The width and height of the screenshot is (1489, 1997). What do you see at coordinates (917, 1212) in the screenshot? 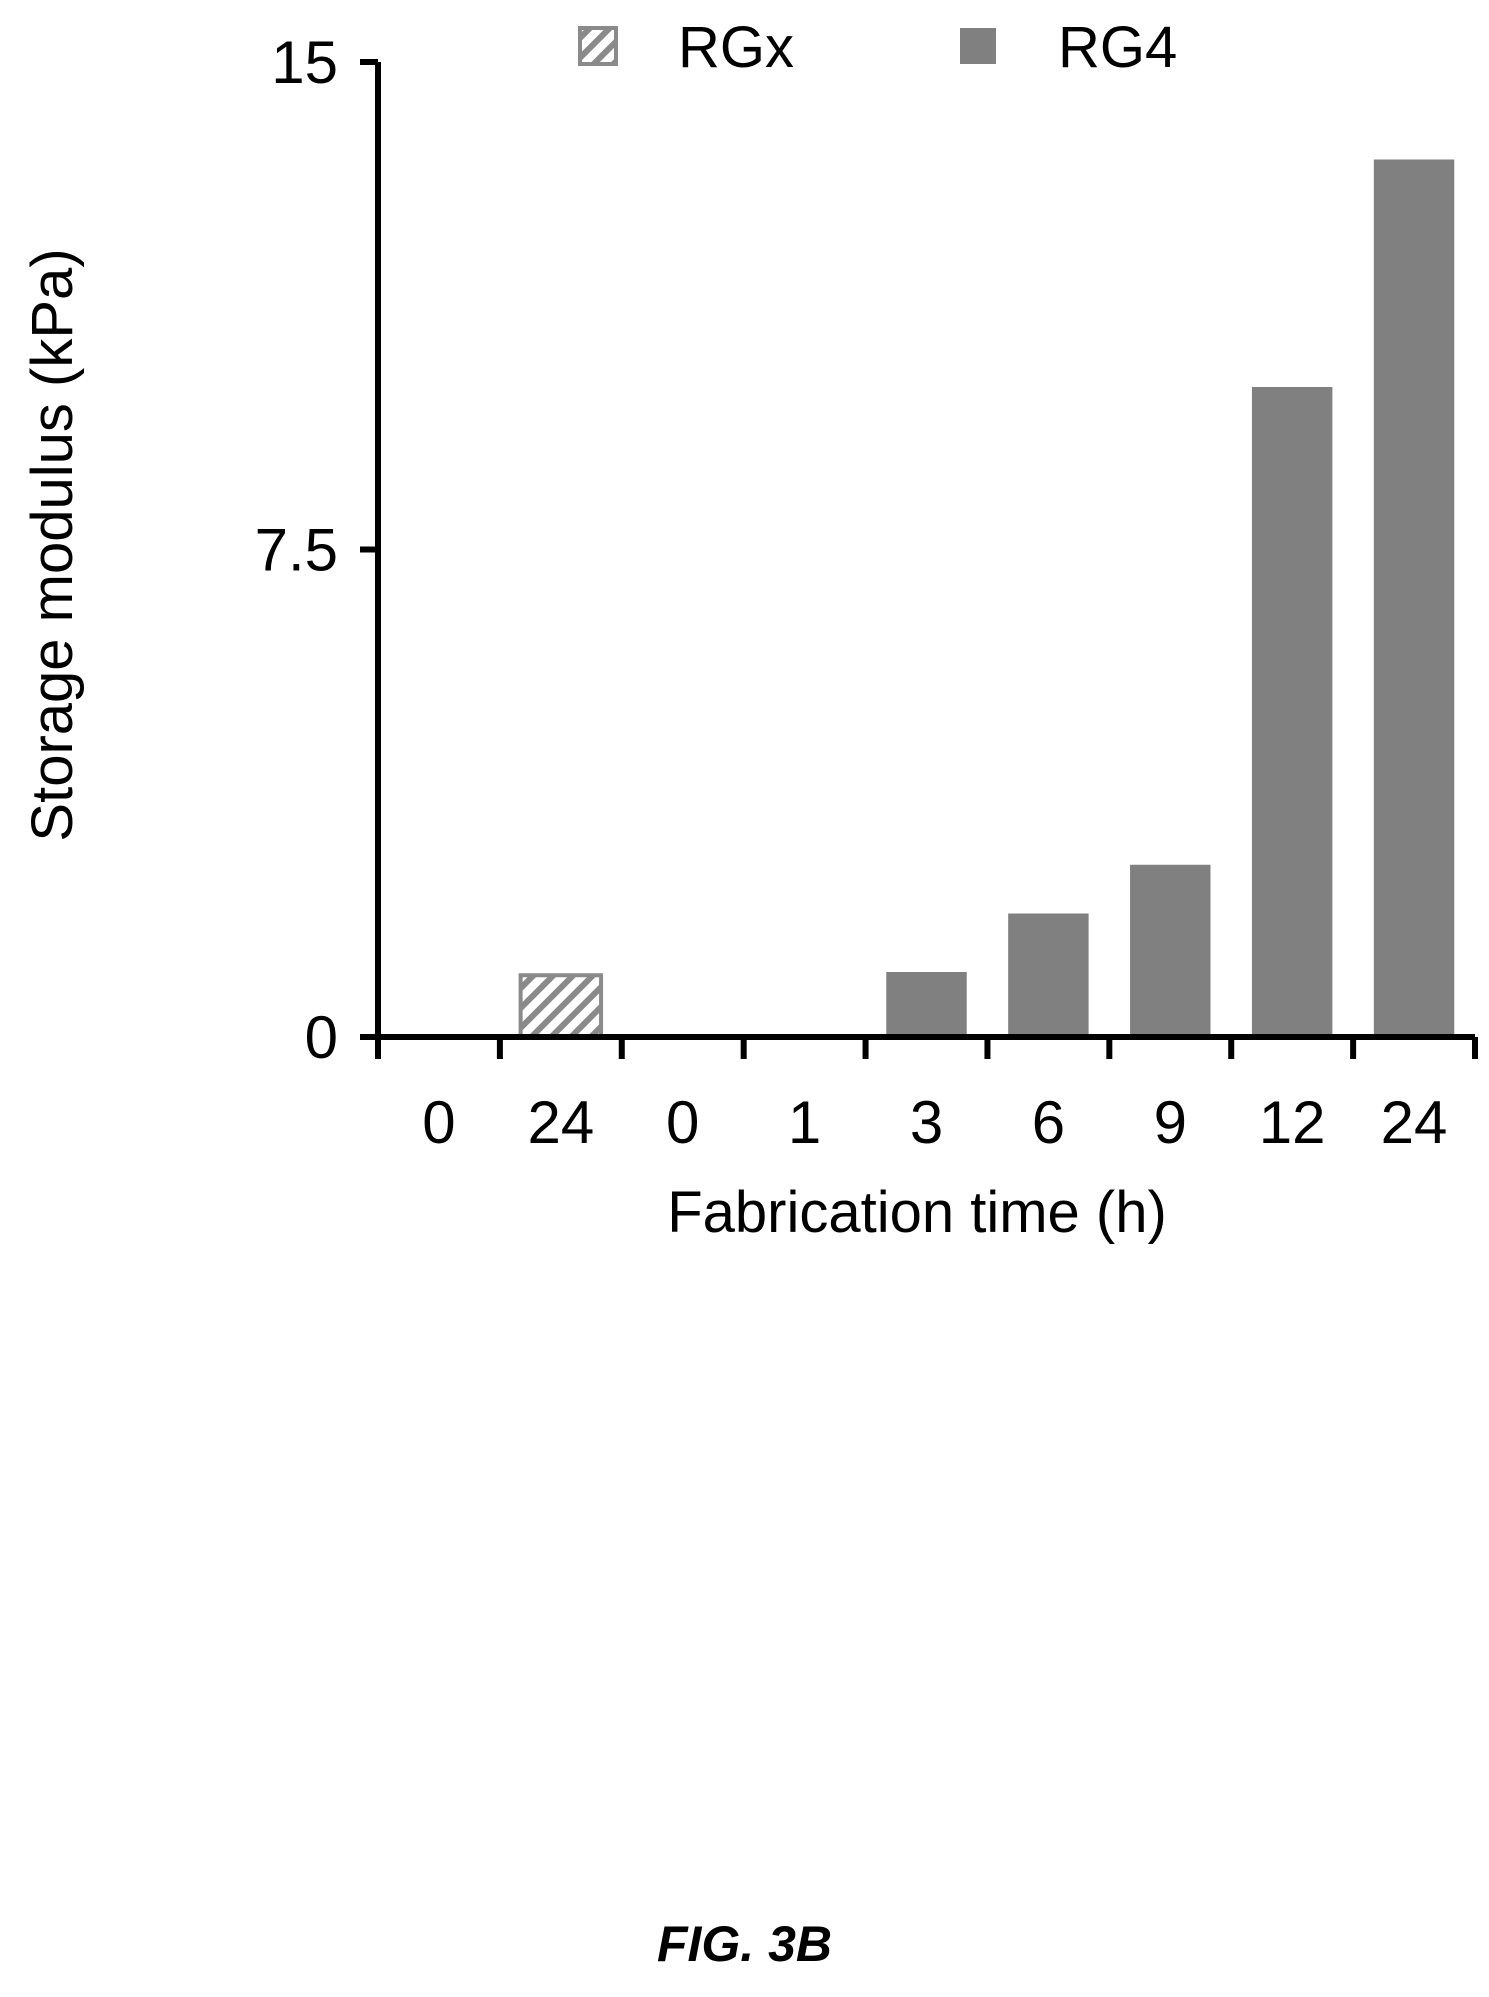
I see `x-axis-title: Fabrication time (h)` at bounding box center [917, 1212].